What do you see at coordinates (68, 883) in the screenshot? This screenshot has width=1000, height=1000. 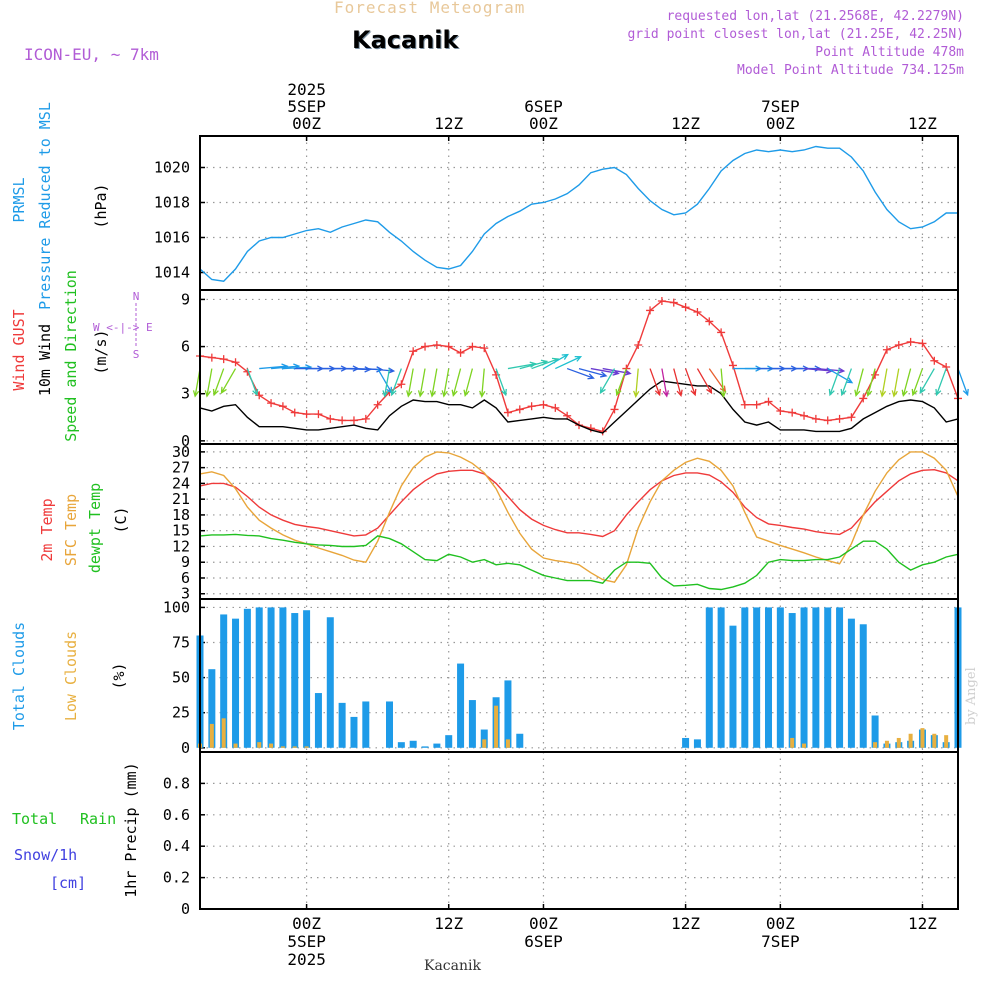 I see `precip-legend-unit: [cm]` at bounding box center [68, 883].